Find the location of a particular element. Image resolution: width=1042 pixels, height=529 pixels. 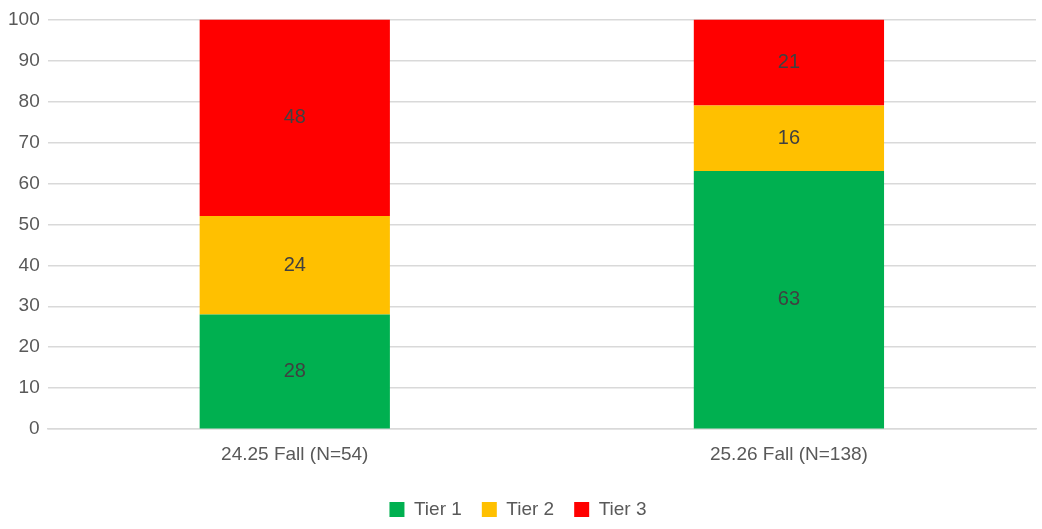

data-label: 21 is located at coordinates (789, 60).